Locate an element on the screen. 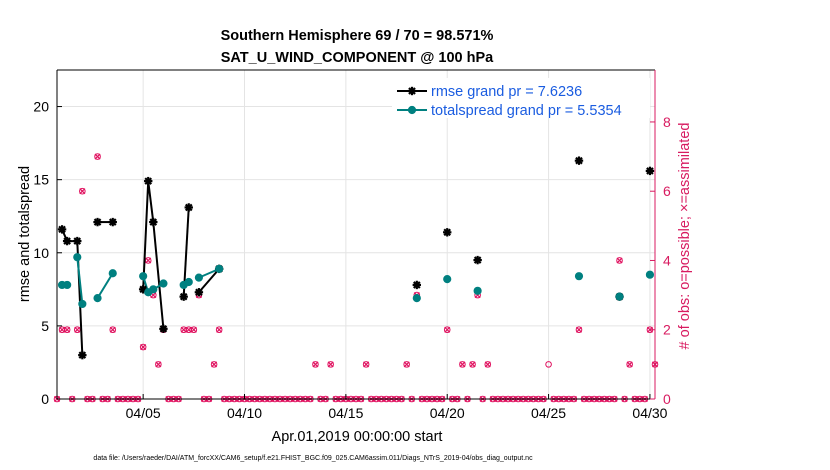 This screenshot has width=830, height=470. x-tick-label: 04/30 is located at coordinates (649, 413).